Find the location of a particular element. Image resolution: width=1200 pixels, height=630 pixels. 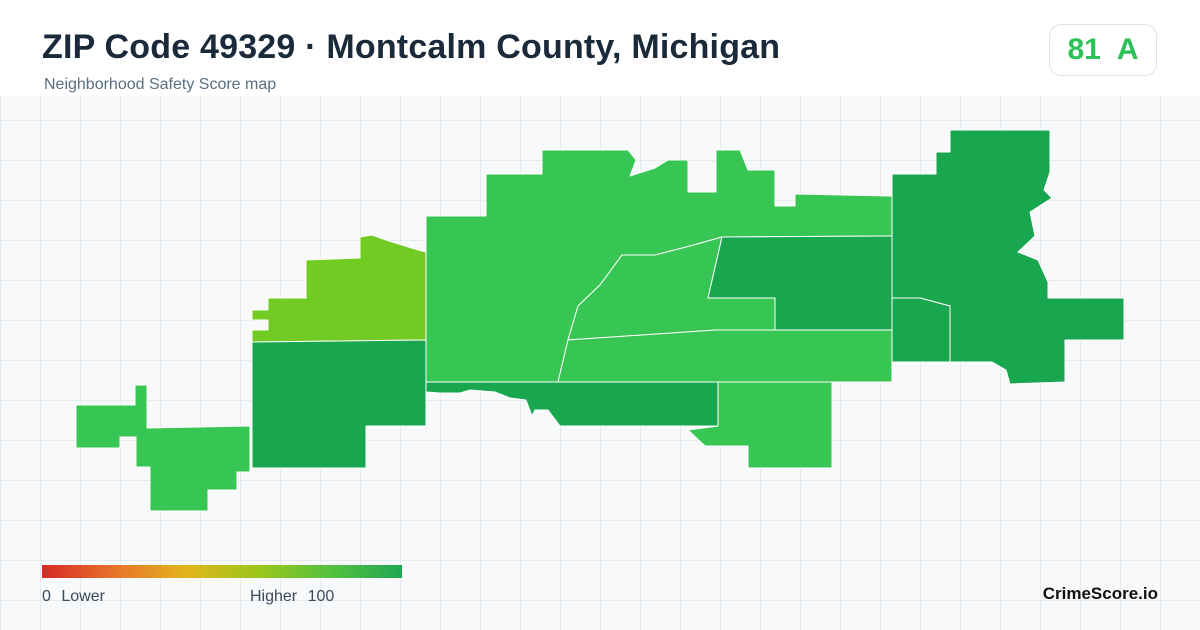

legend-max-value: 100 is located at coordinates (321, 596).